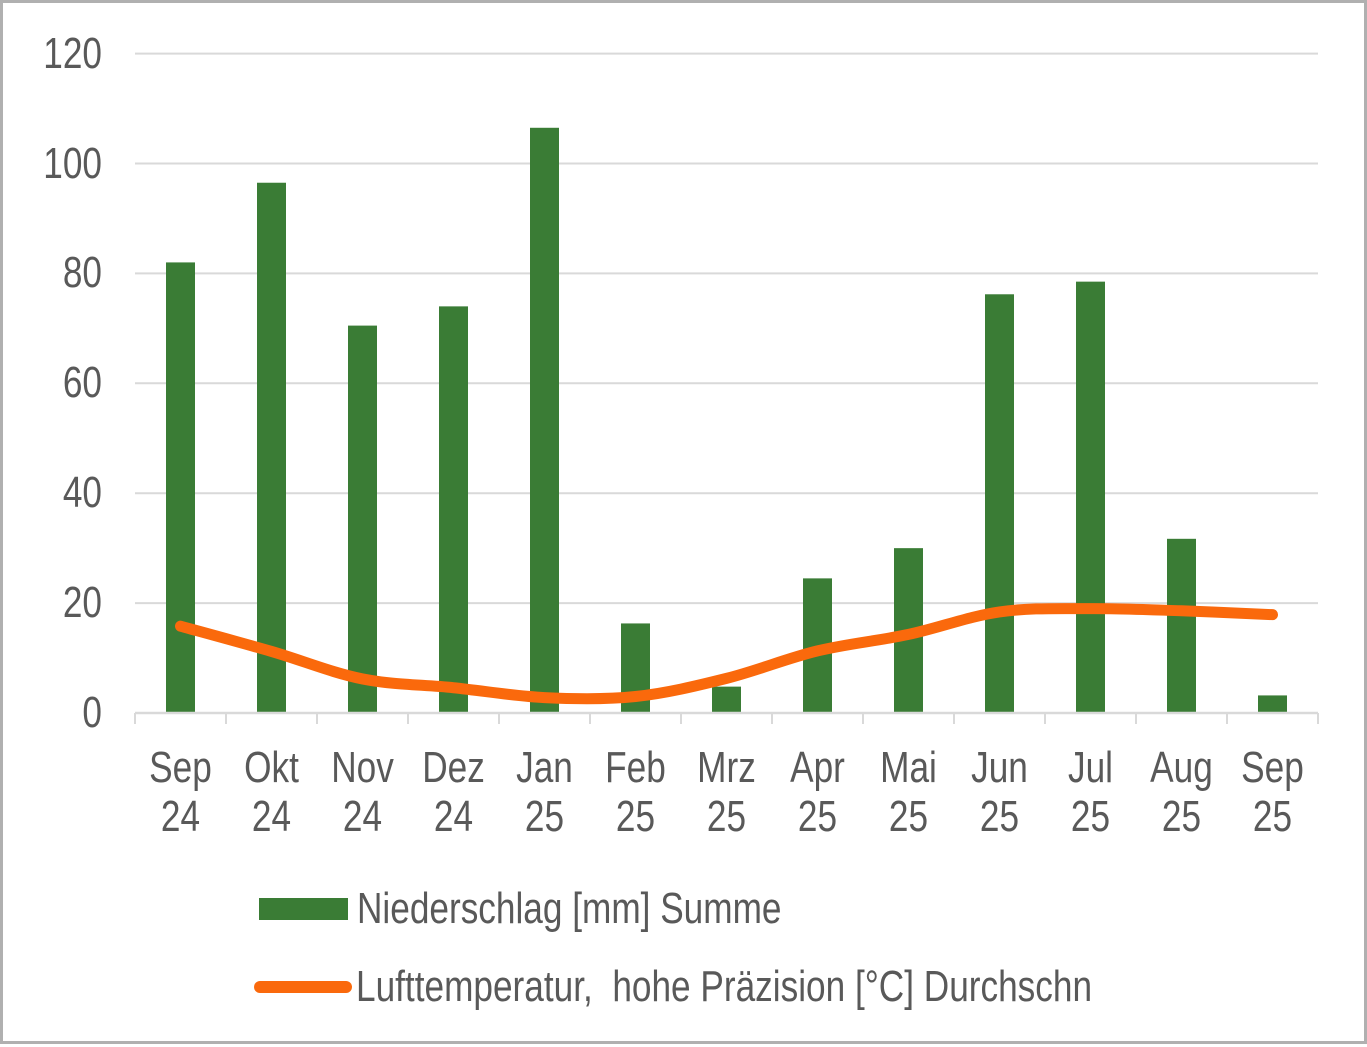 This screenshot has height=1047, width=1367. What do you see at coordinates (72, 163) in the screenshot?
I see `y-axis-label: 100` at bounding box center [72, 163].